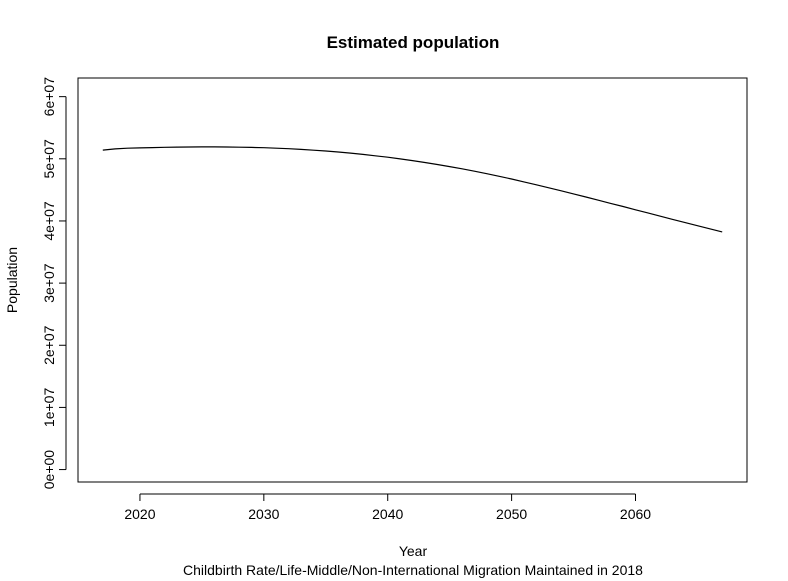 This screenshot has height=581, width=788. I want to click on series-layer, so click(412, 189).